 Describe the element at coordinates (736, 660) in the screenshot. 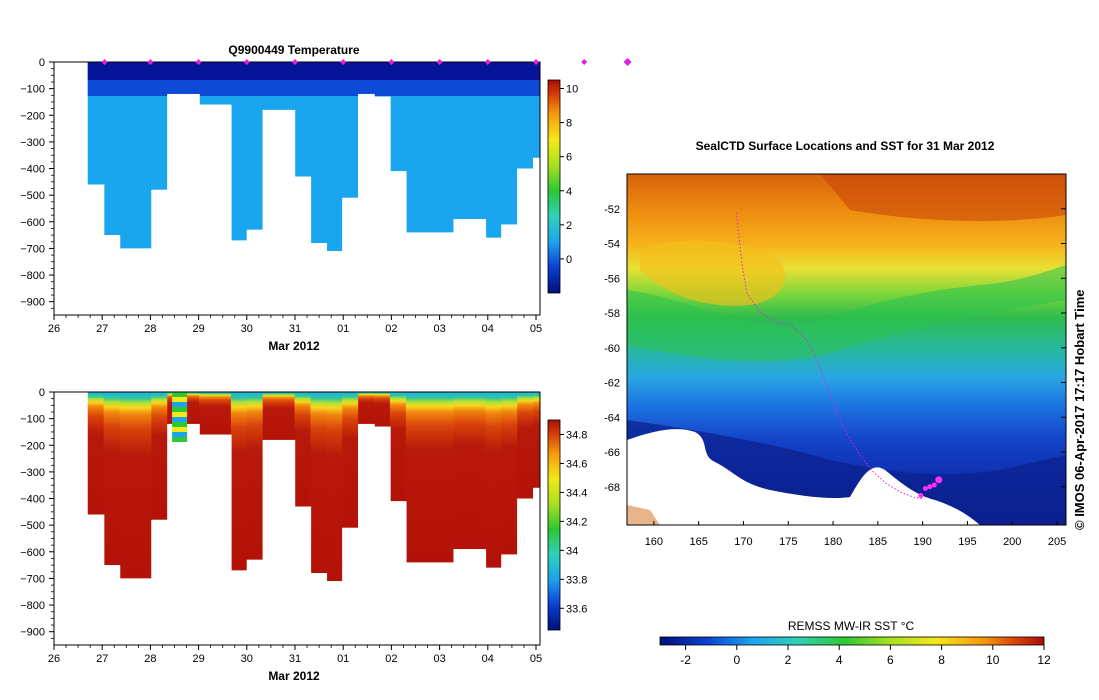

I see `sst-colorbar-tick-label: 0` at that location.